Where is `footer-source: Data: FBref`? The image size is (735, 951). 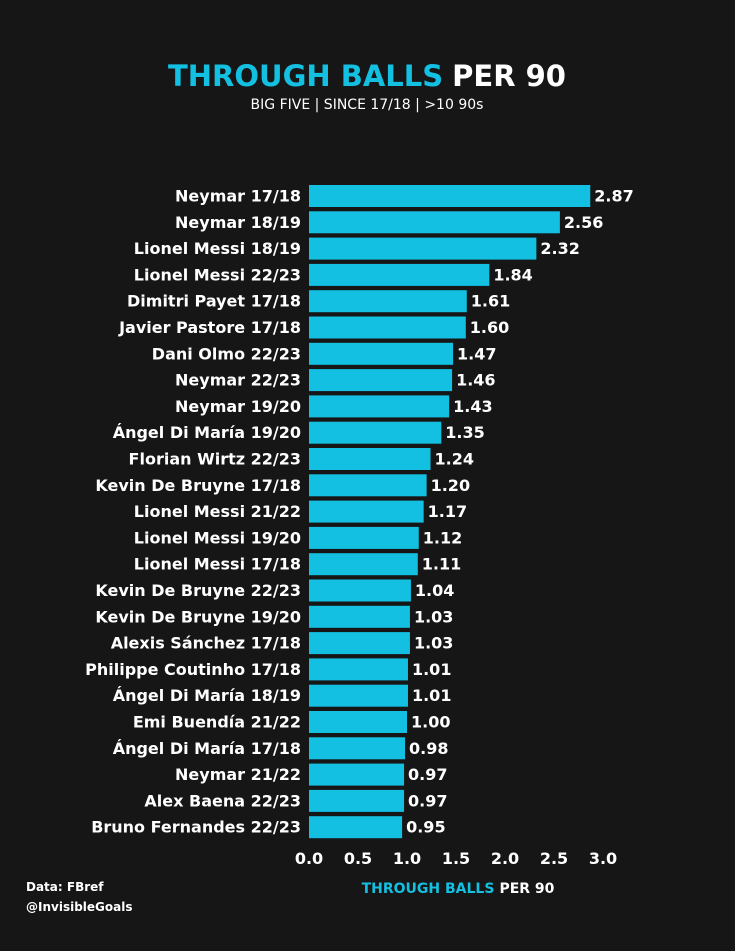
footer-source: Data: FBref is located at coordinates (65, 887).